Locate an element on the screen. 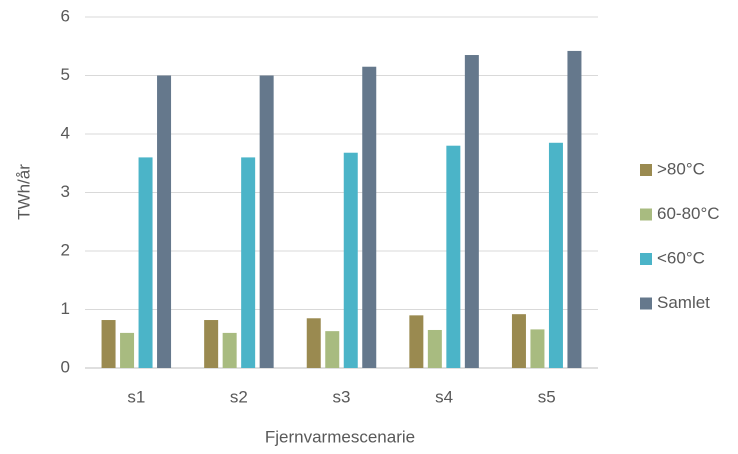 The width and height of the screenshot is (738, 454). y-tick-label: 2 is located at coordinates (65, 249).